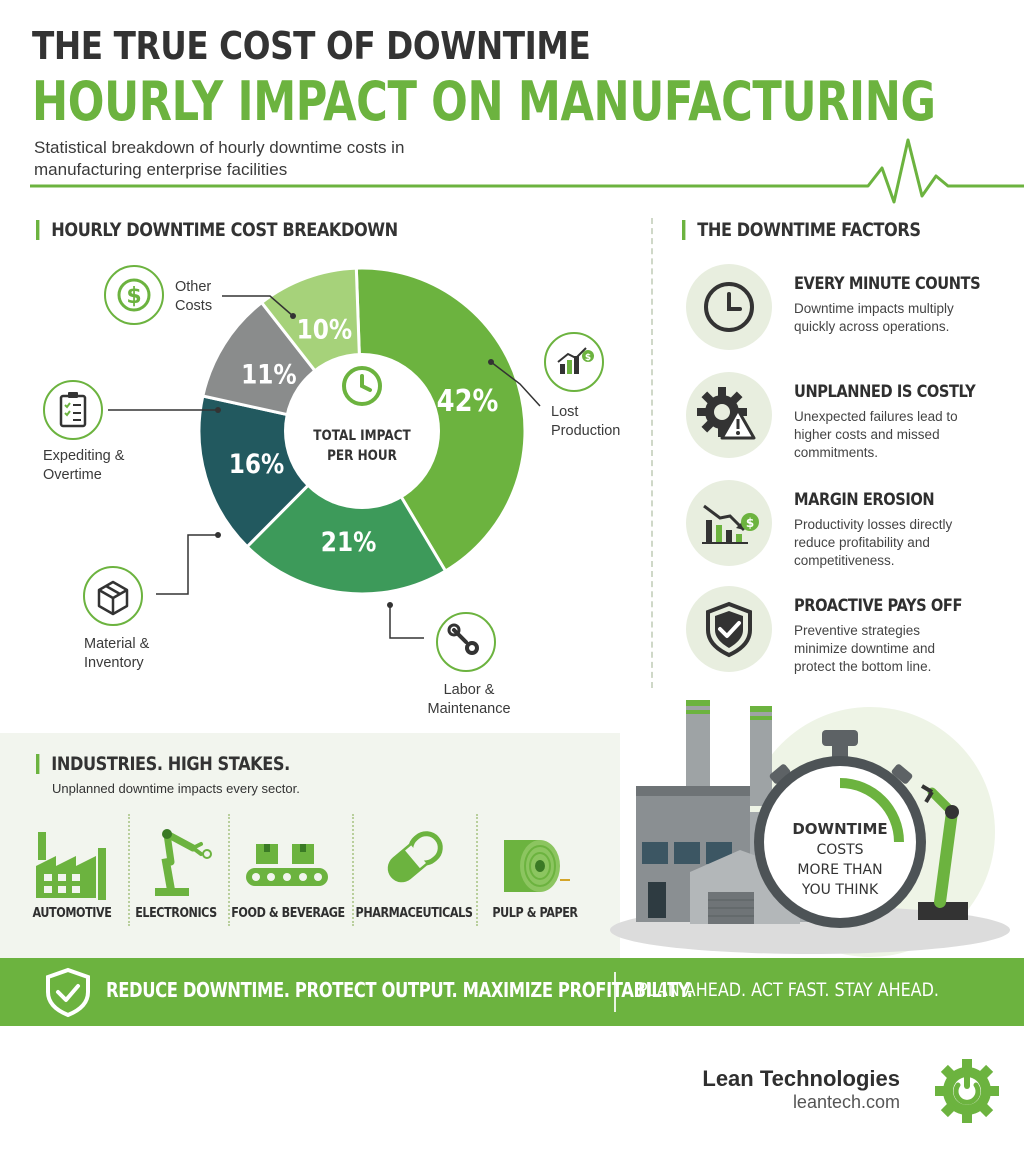  Describe the element at coordinates (864, 500) in the screenshot. I see `factor-title: MARGIN EROSION` at that location.